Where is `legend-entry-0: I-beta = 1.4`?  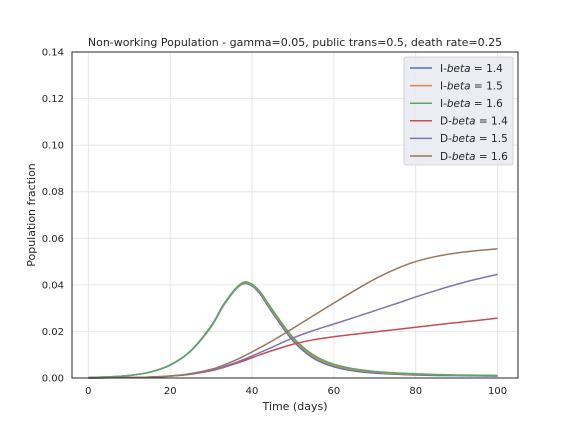 legend-entry-0: I-beta = 1.4 is located at coordinates (471, 69).